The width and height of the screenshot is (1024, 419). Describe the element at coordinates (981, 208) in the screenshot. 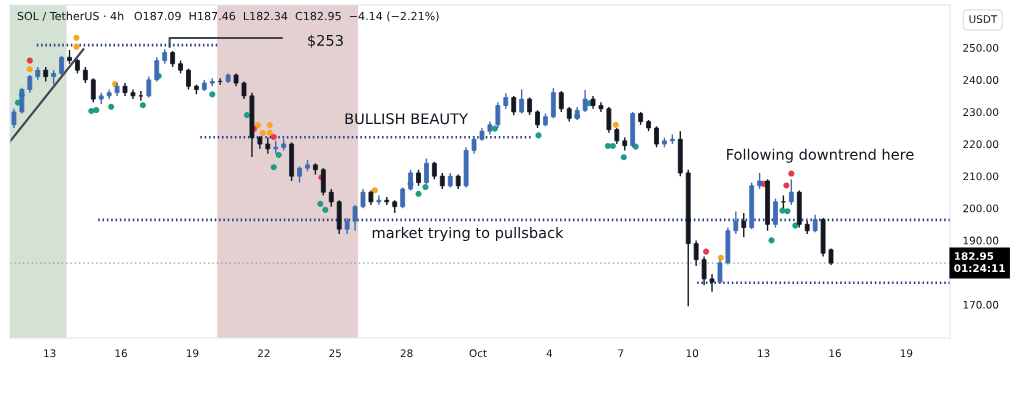

I see `y-tick-label: 200.00` at that location.